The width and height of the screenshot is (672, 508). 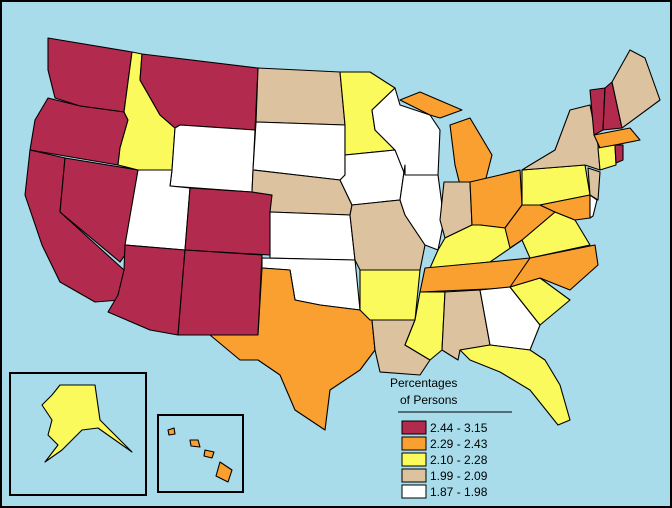 What do you see at coordinates (423, 383) in the screenshot?
I see `legend-title: Percentages` at bounding box center [423, 383].